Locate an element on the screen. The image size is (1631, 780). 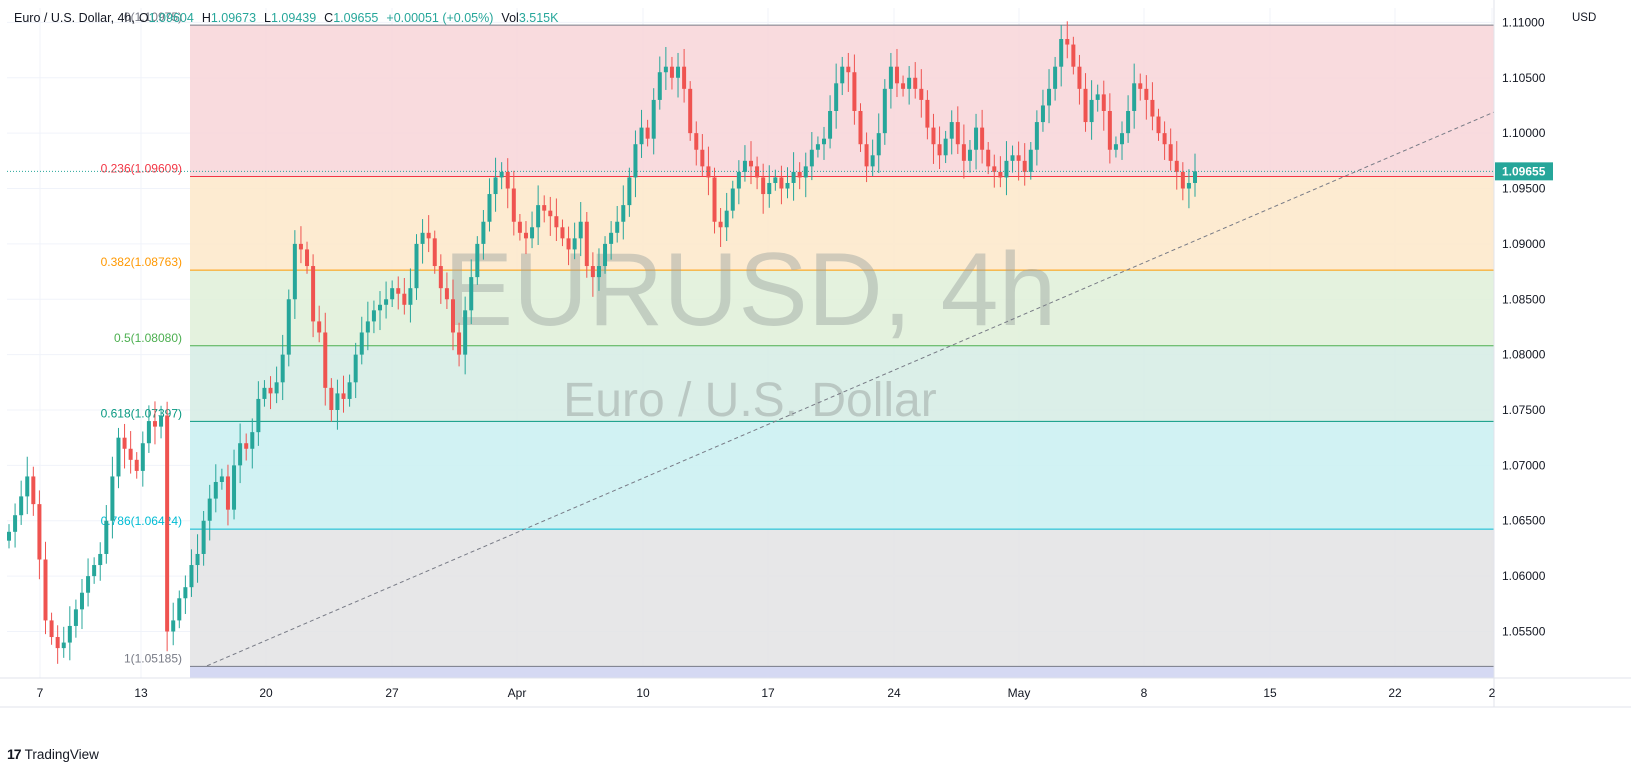
time-tick-label: Apr is located at coordinates (517, 693).